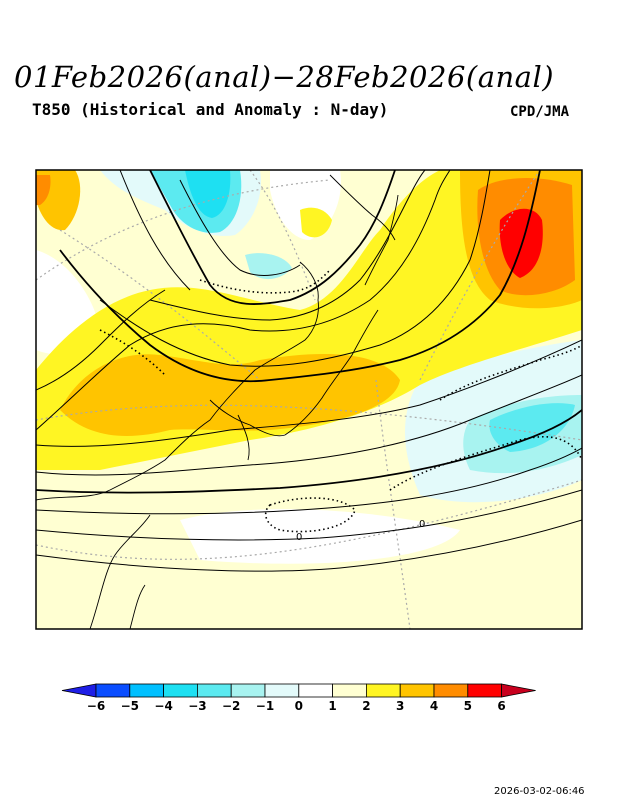 Image resolution: width=618 pixels, height=800 pixels. Describe the element at coordinates (299, 706) in the screenshot. I see `colorbar-tick-label: 0` at that location.